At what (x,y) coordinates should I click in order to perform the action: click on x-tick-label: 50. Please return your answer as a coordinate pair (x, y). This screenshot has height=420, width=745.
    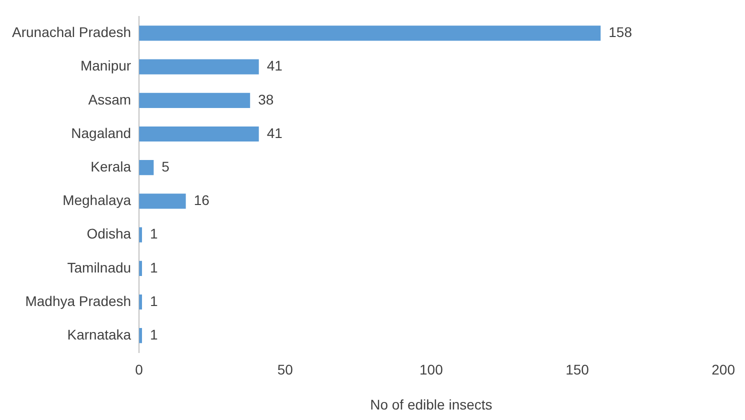
    Looking at the image, I should click on (285, 370).